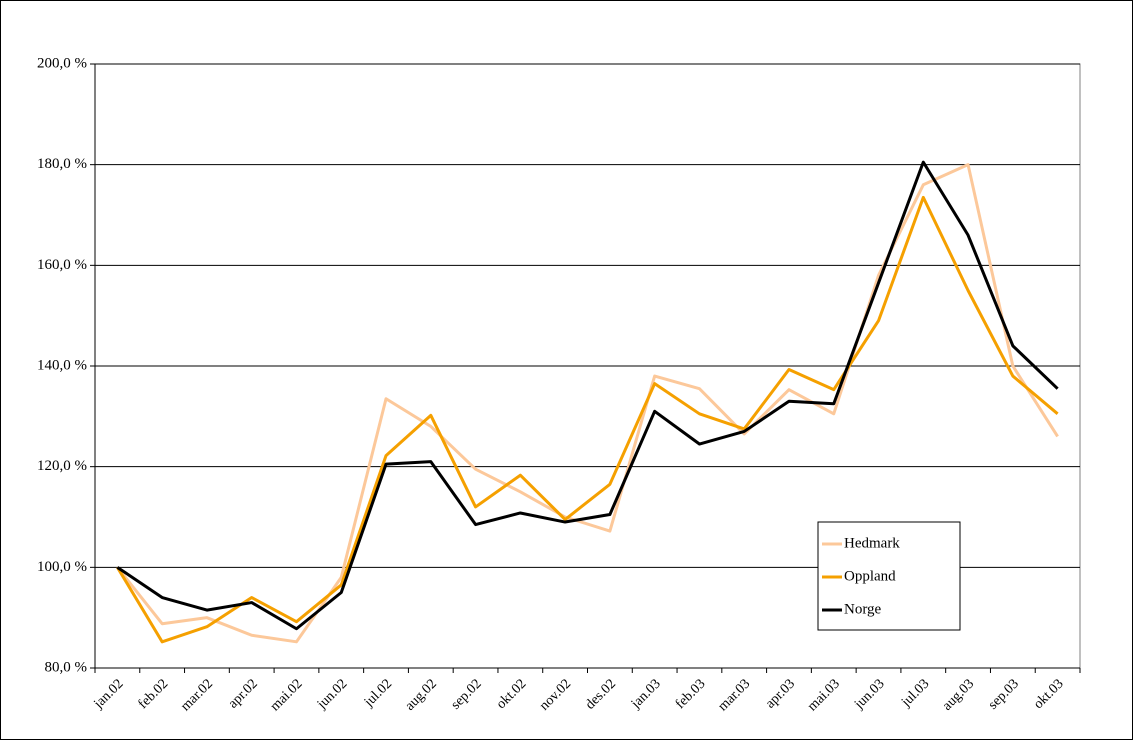 Image resolution: width=1133 pixels, height=740 pixels. What do you see at coordinates (62, 365) in the screenshot?
I see `y-tick-label: 140,0 %` at bounding box center [62, 365].